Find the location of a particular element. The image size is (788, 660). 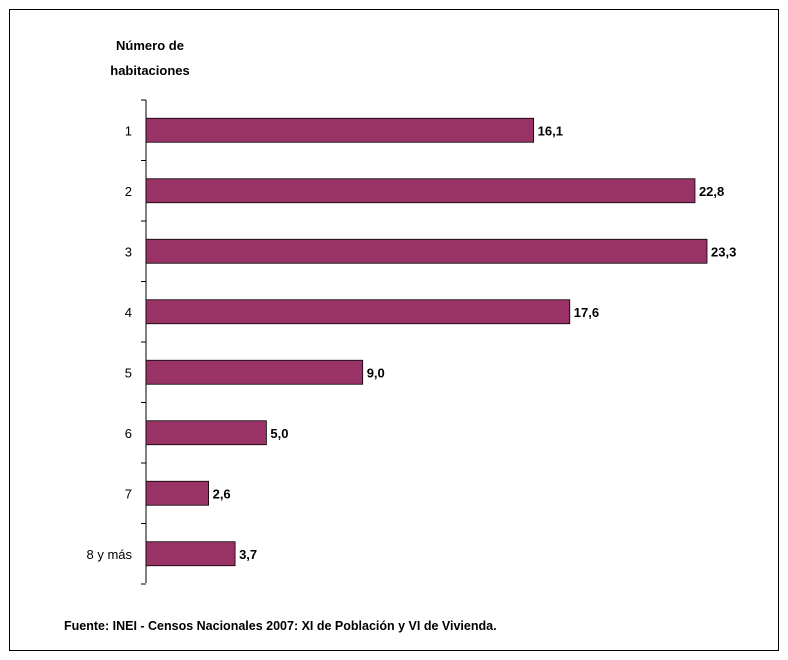

category-label: 1 is located at coordinates (128, 130).